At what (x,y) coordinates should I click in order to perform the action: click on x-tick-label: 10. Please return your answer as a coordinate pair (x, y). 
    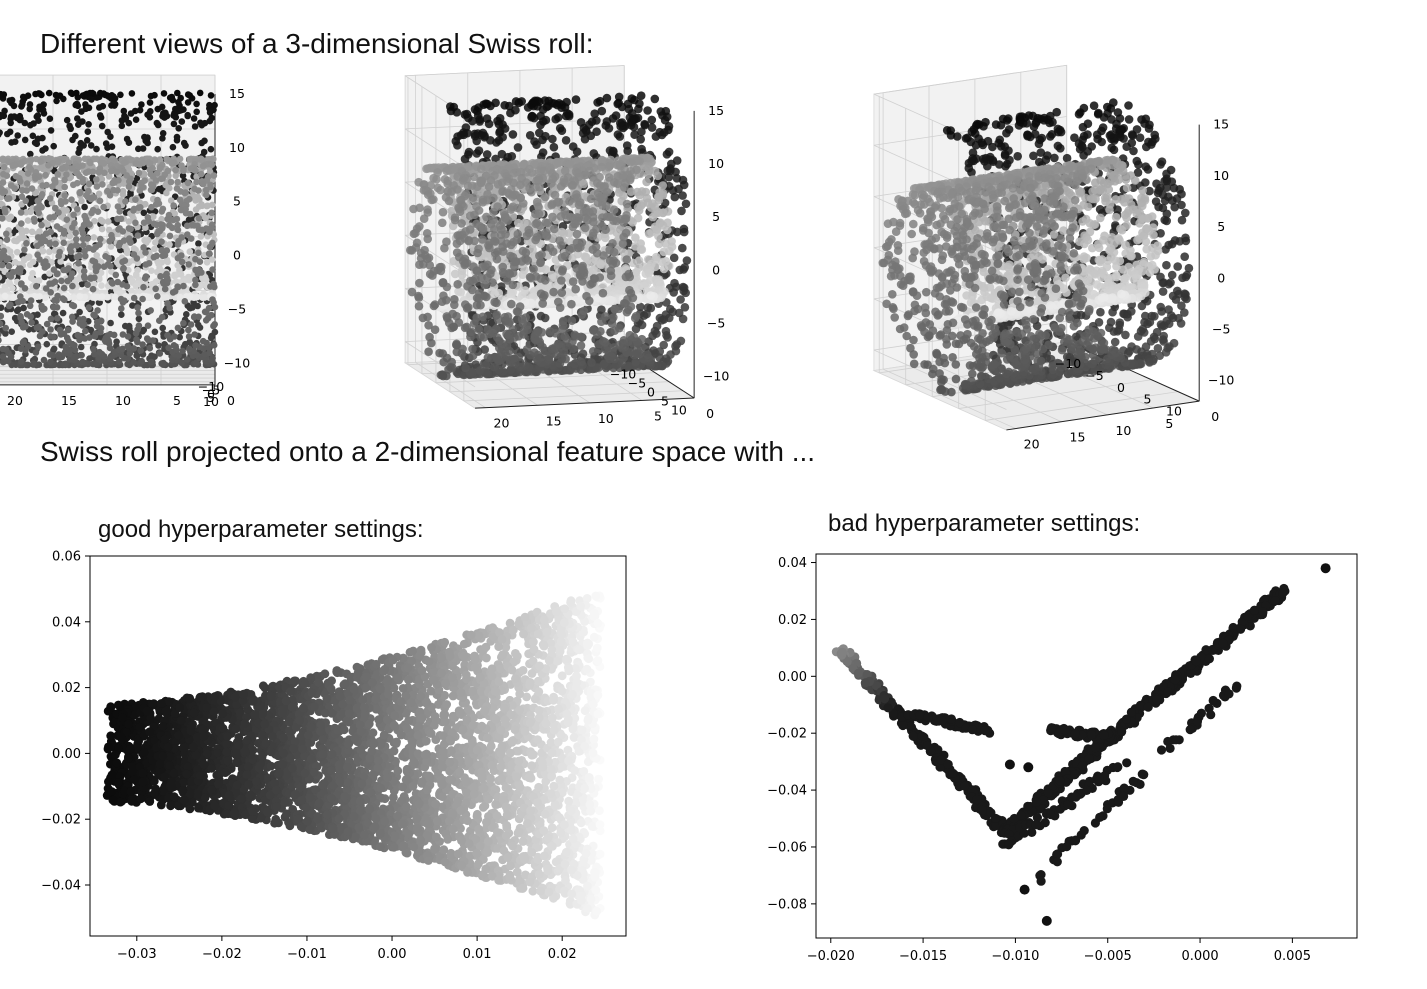
    Looking at the image, I should click on (211, 401).